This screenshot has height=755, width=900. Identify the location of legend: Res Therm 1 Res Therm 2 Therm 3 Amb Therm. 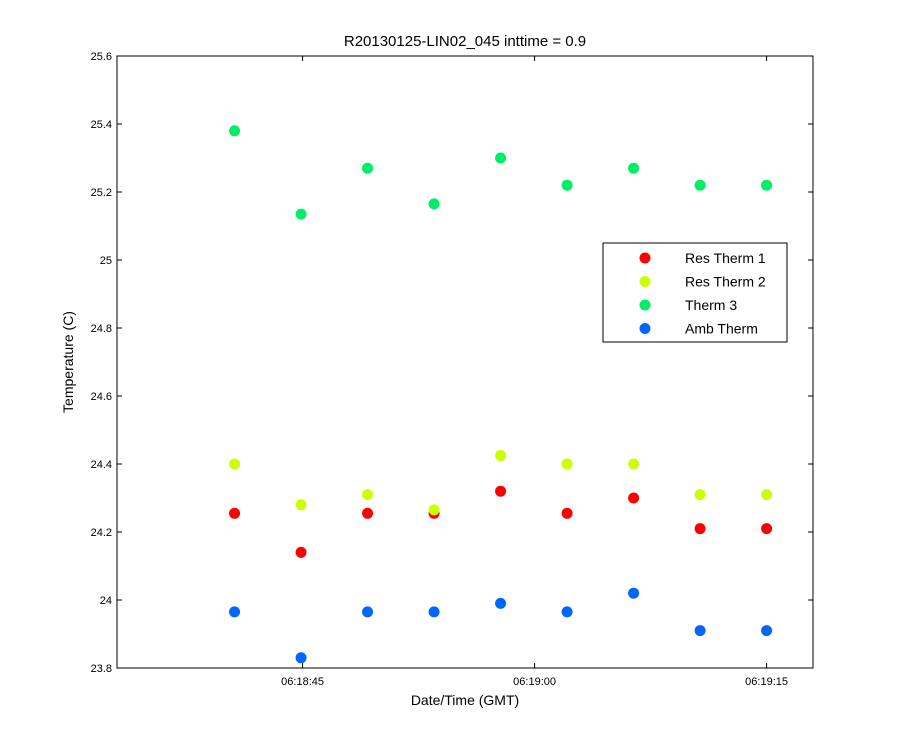
(695, 292).